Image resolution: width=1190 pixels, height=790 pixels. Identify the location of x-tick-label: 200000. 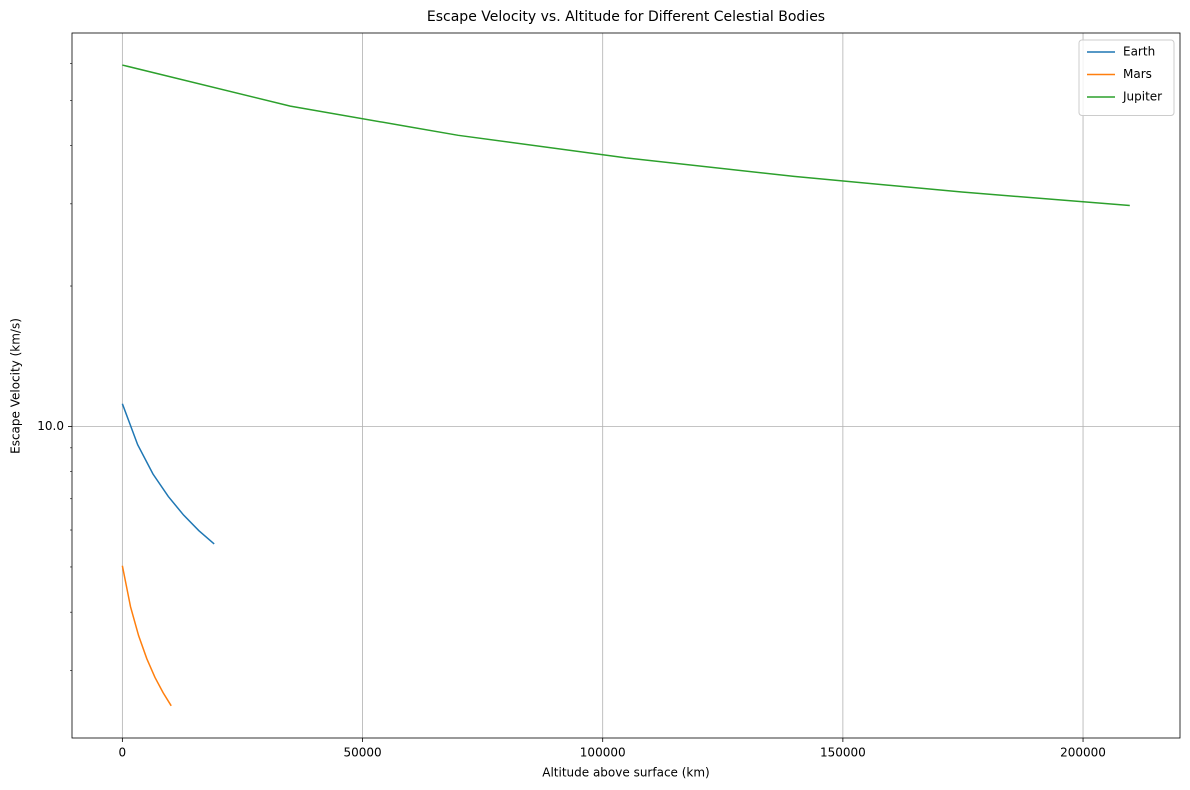
(1083, 753).